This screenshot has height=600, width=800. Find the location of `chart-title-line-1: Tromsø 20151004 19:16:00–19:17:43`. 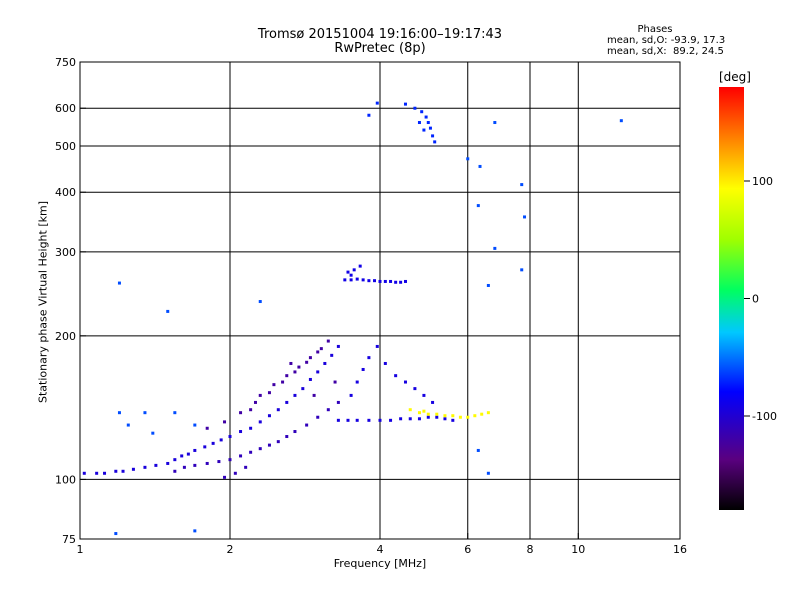

chart-title-line-1: Tromsø 20151004 19:16:00–19:17:43 is located at coordinates (380, 34).